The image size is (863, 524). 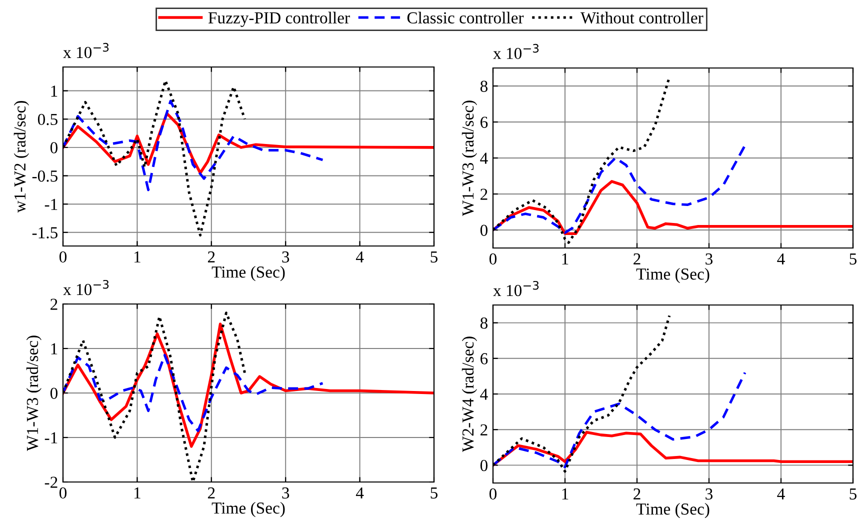 What do you see at coordinates (45, 232) in the screenshot?
I see `y-tick-label: -1.5` at bounding box center [45, 232].